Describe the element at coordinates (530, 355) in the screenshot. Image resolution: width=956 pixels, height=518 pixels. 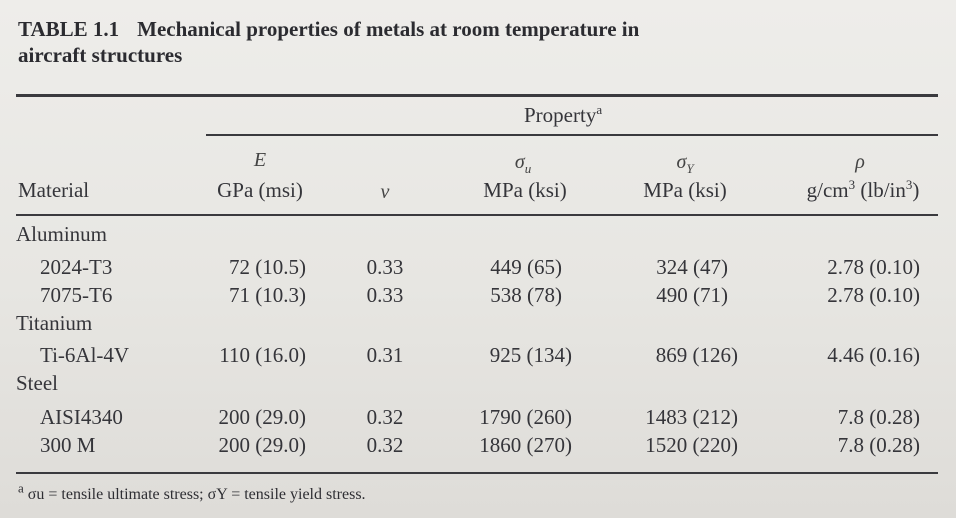
I see `cell-ti-su: 925 (134)` at that location.